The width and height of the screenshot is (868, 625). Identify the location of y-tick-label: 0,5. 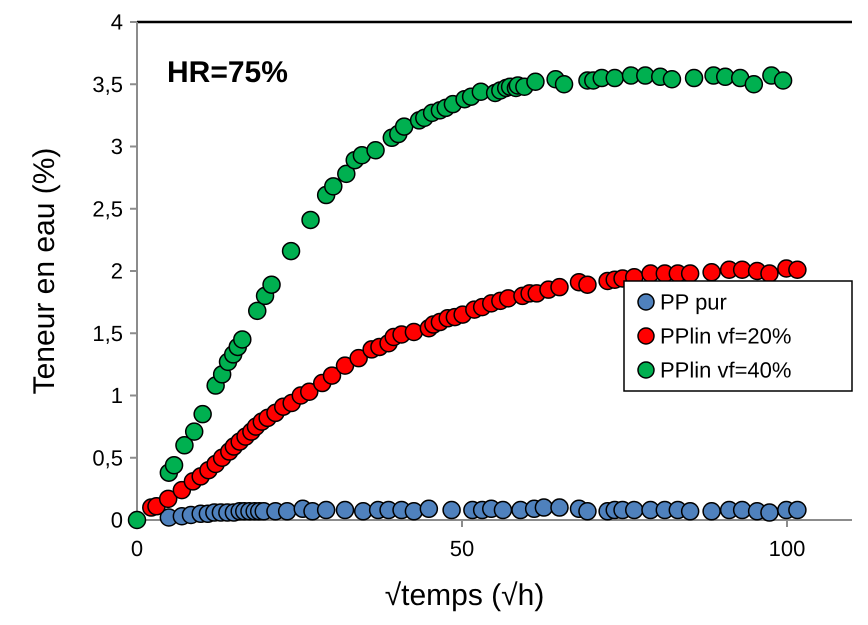
(107, 457).